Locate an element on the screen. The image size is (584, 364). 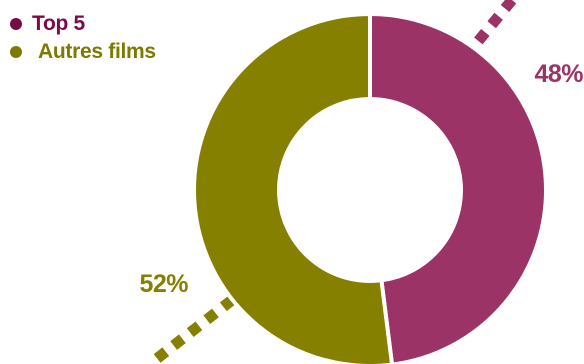
legend-item-top-5: Top 5 is located at coordinates (83, 24).